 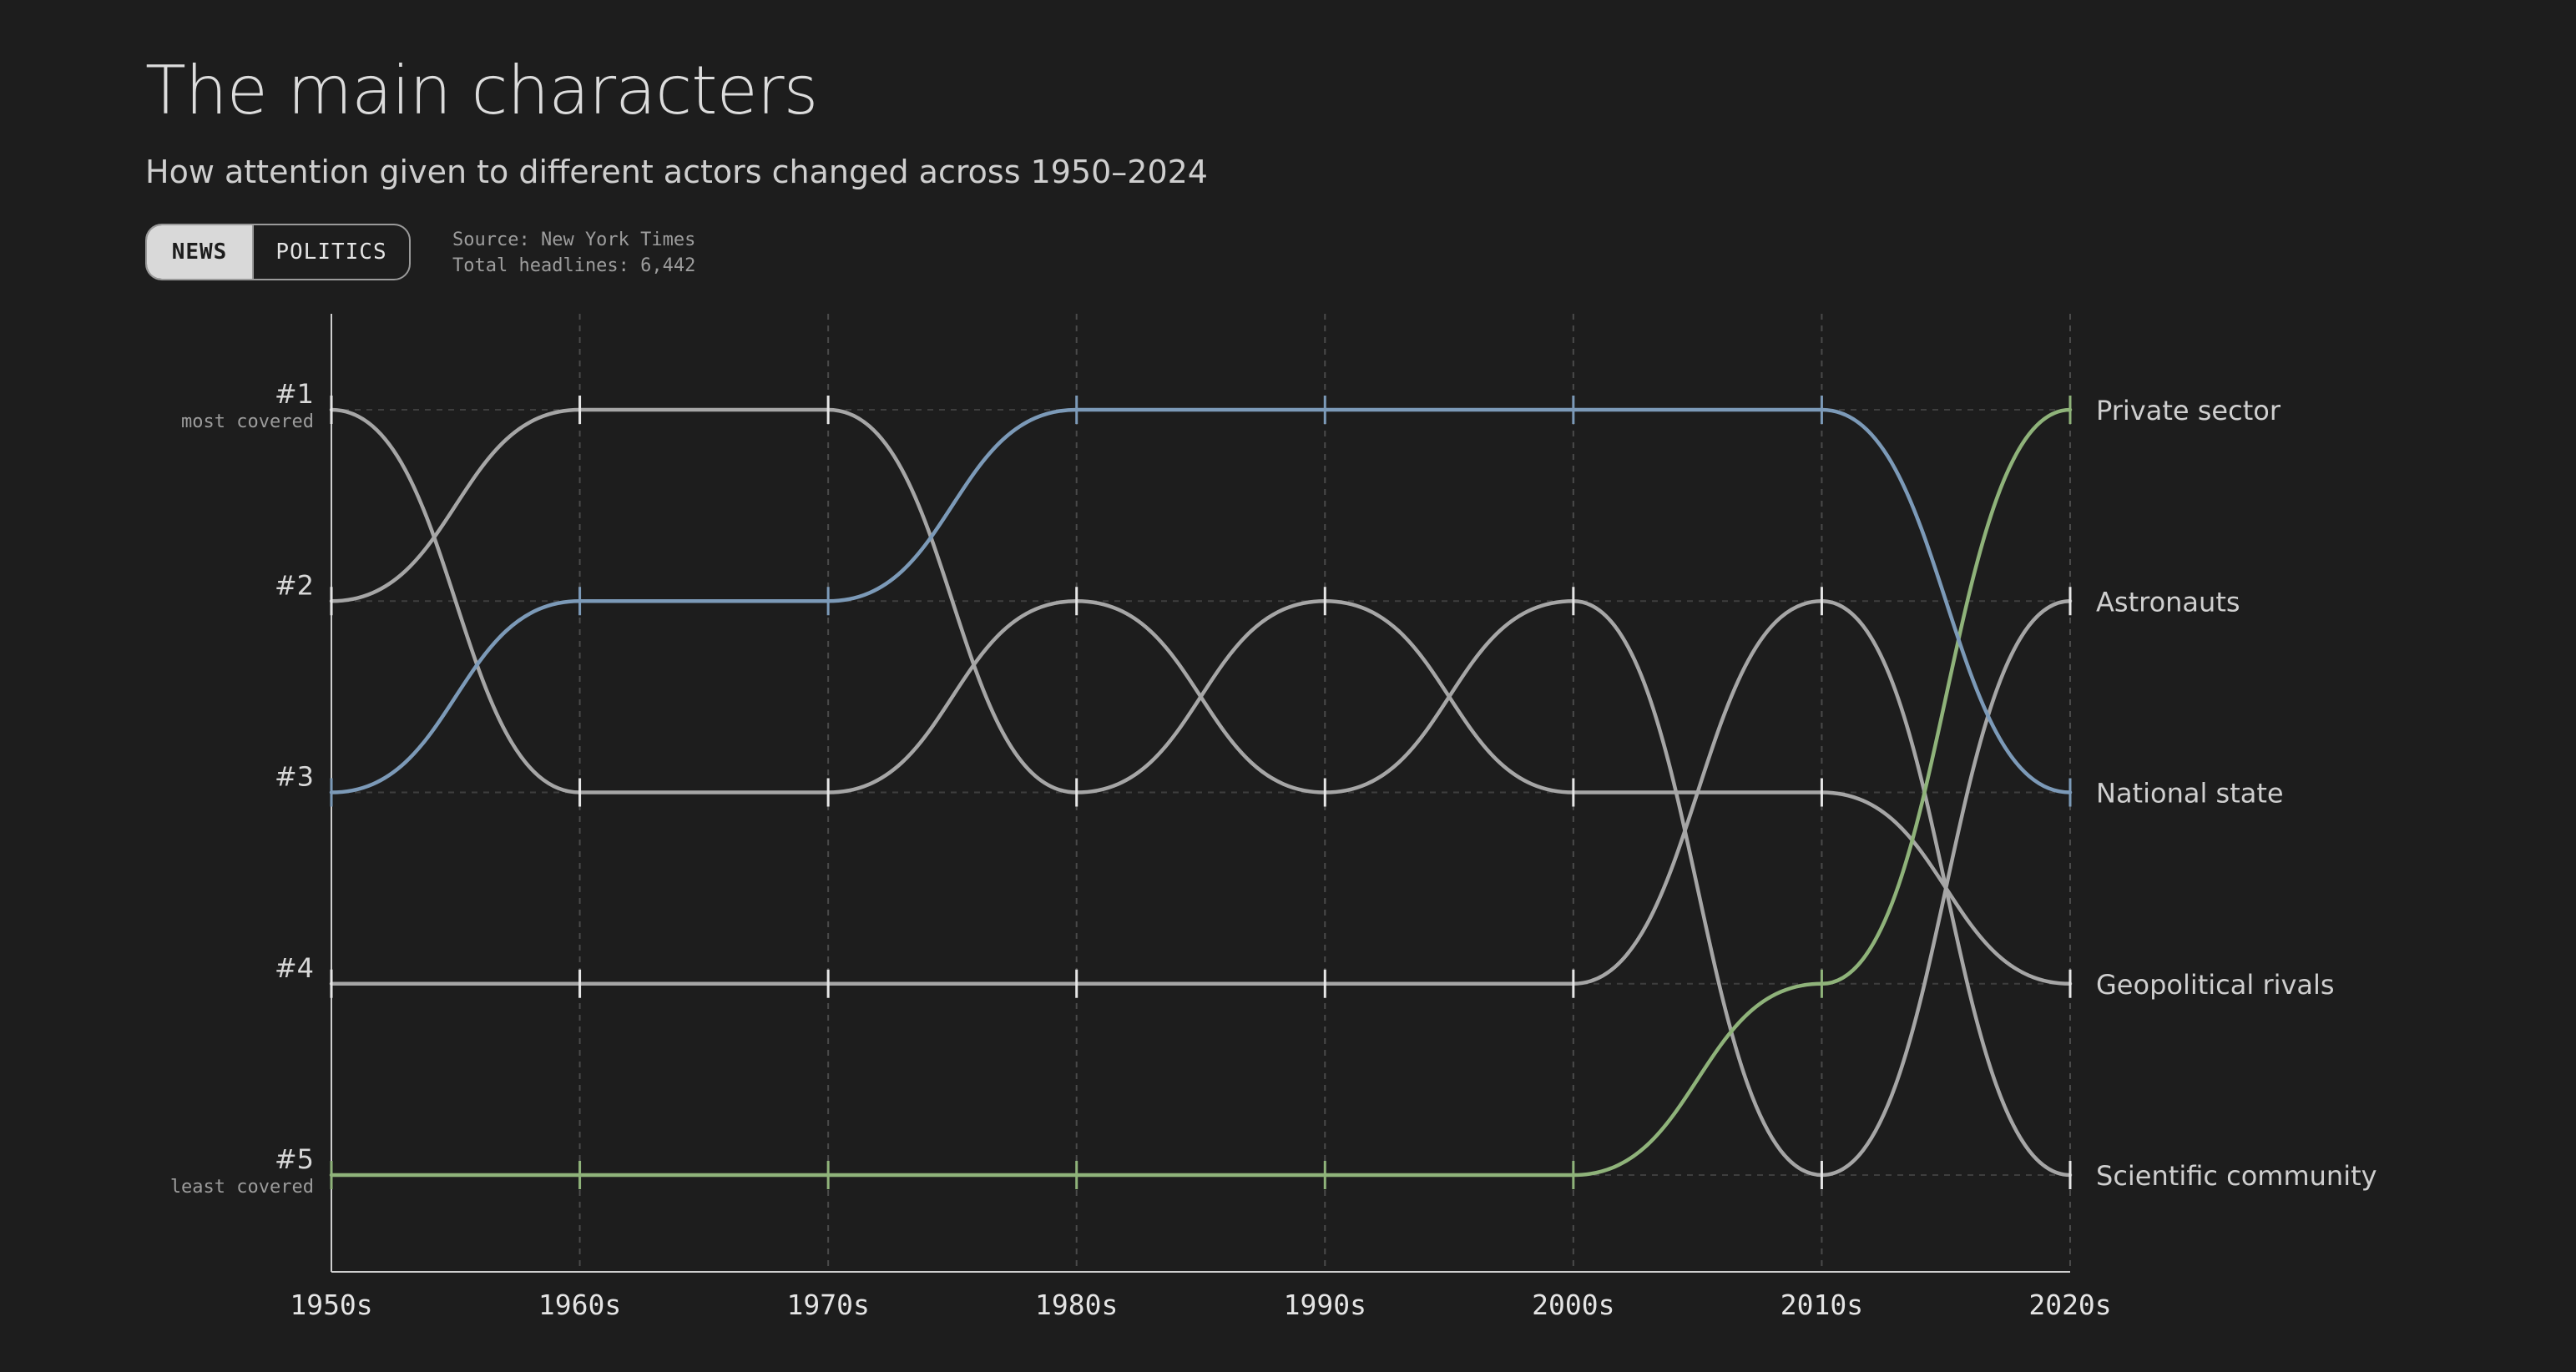 What do you see at coordinates (1821, 1305) in the screenshot?
I see `x-tick-label-2010s: 2010s` at bounding box center [1821, 1305].